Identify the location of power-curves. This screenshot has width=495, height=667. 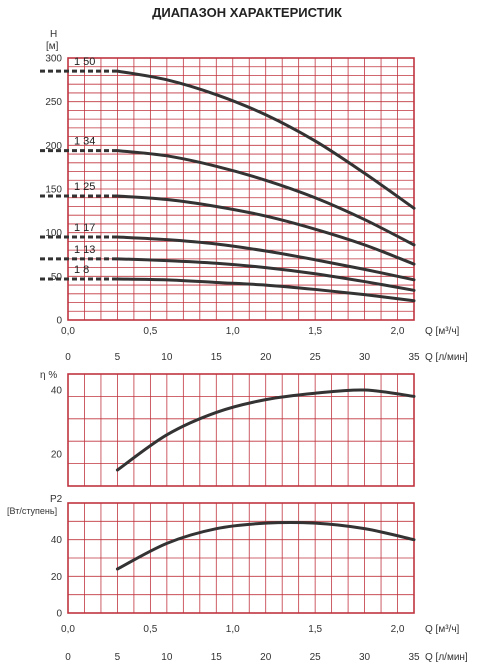
(265, 545).